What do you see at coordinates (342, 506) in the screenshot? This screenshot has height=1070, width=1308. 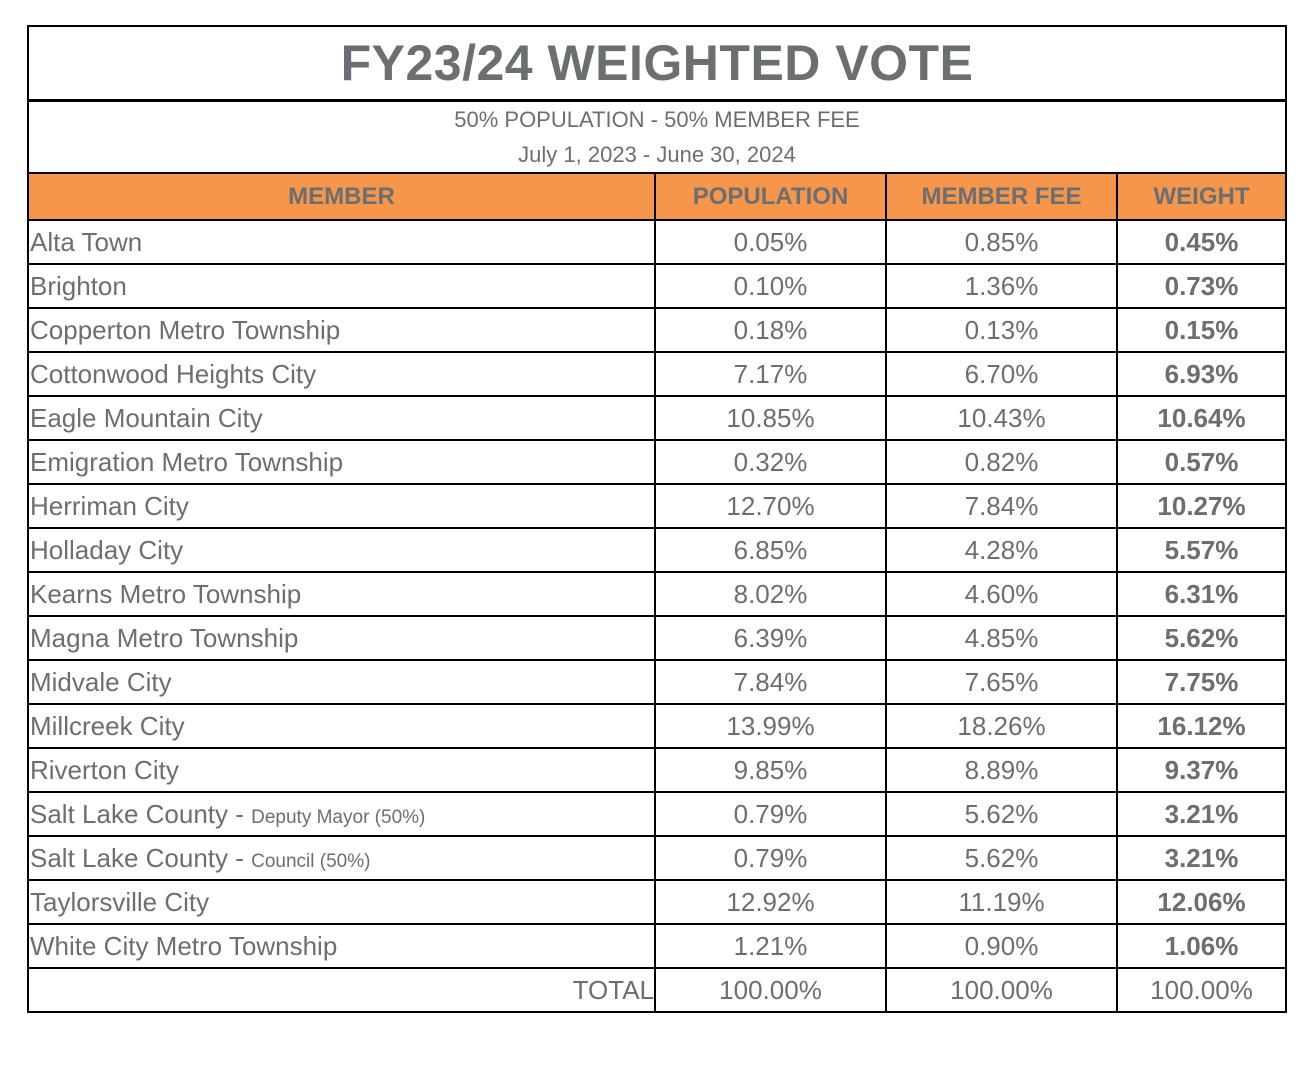 I see `member-name: Herriman City` at bounding box center [342, 506].